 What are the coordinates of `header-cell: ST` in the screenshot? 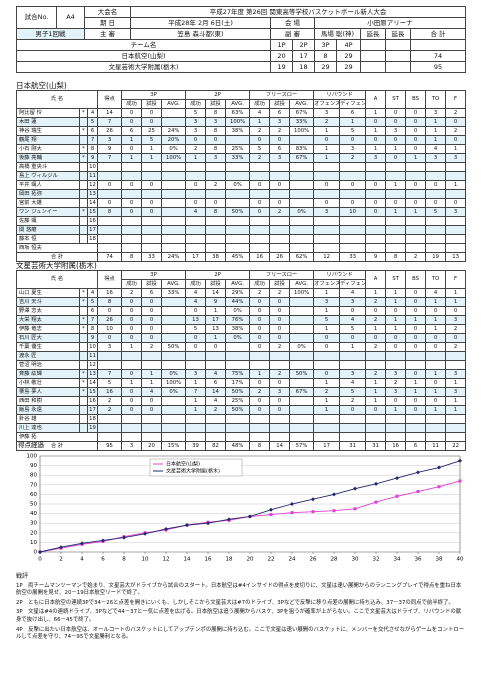 It's located at (396, 279).